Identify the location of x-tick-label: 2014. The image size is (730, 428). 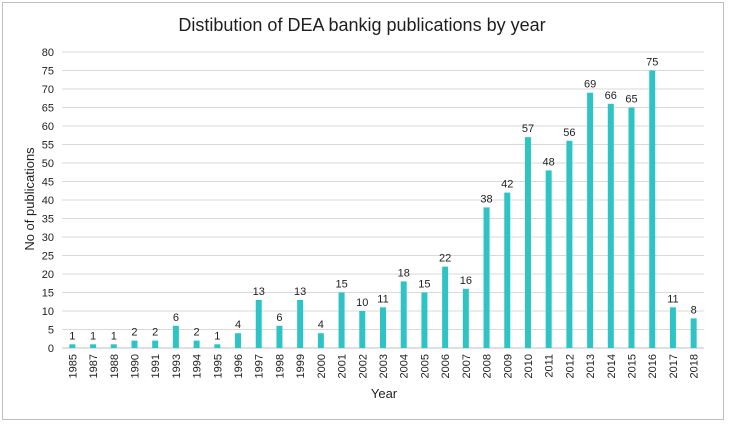
(612, 366).